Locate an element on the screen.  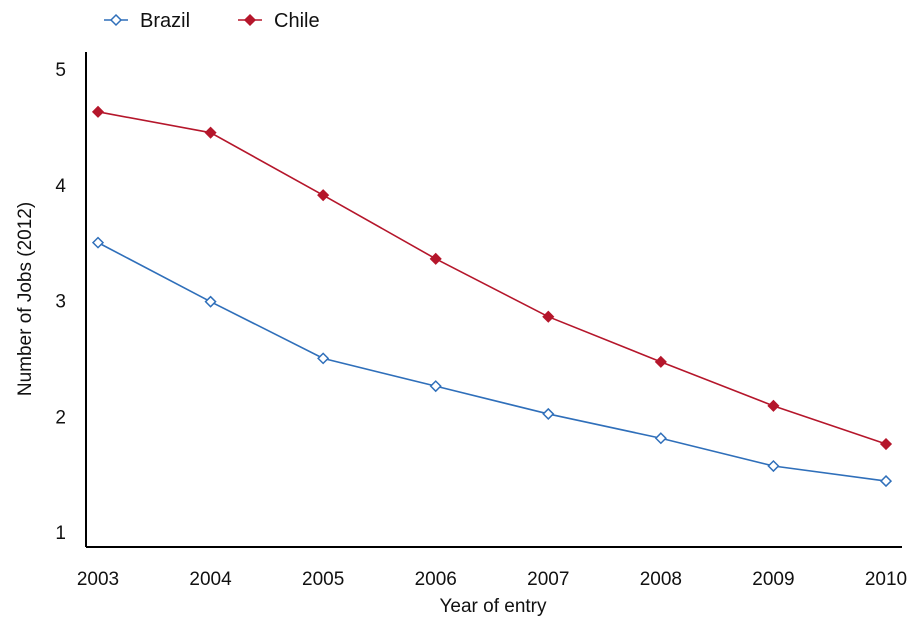
y-tick-label: 3 is located at coordinates (60, 302).